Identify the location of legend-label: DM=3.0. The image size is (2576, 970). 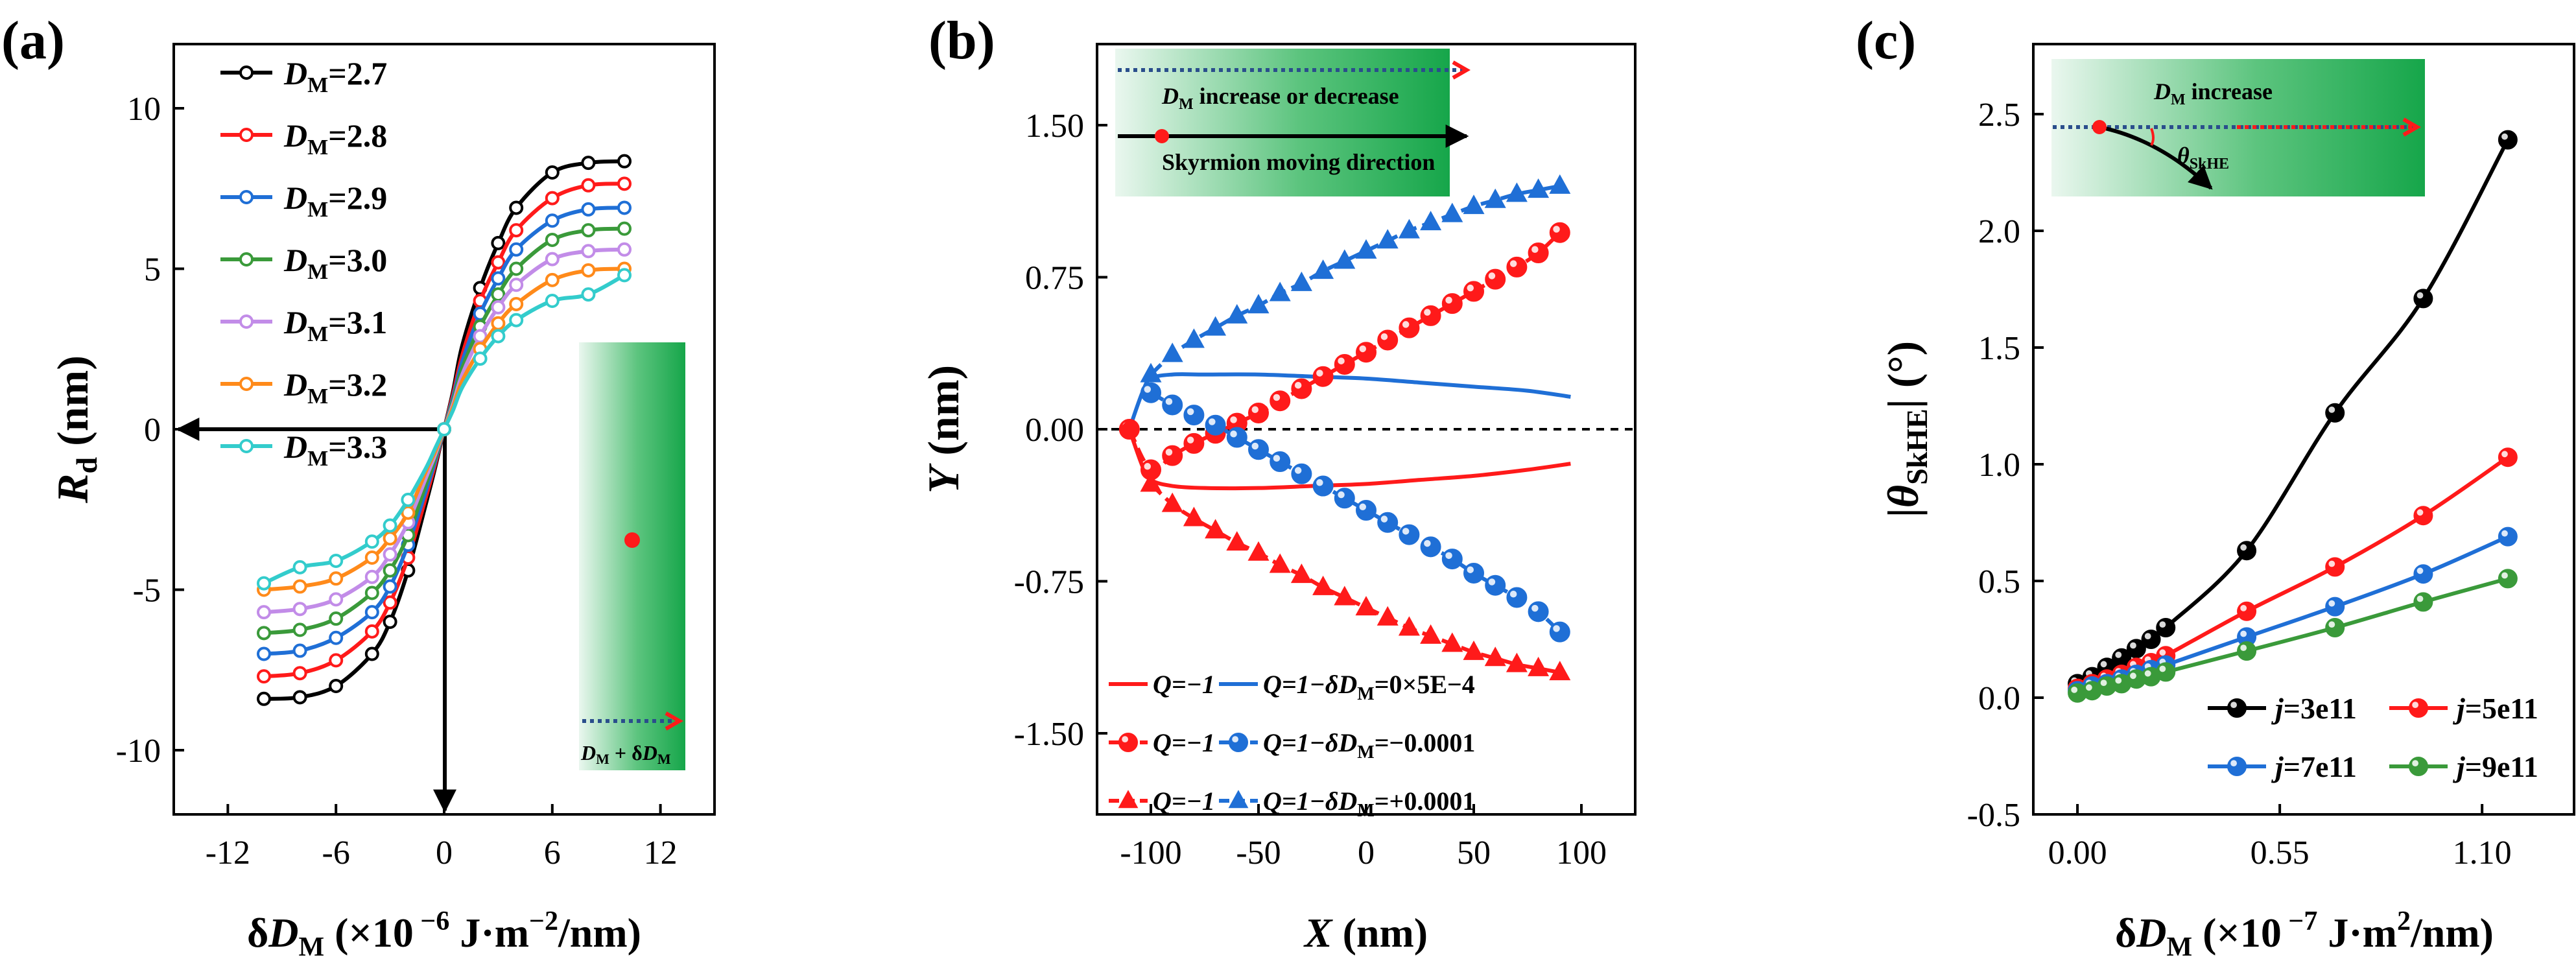
(335, 263).